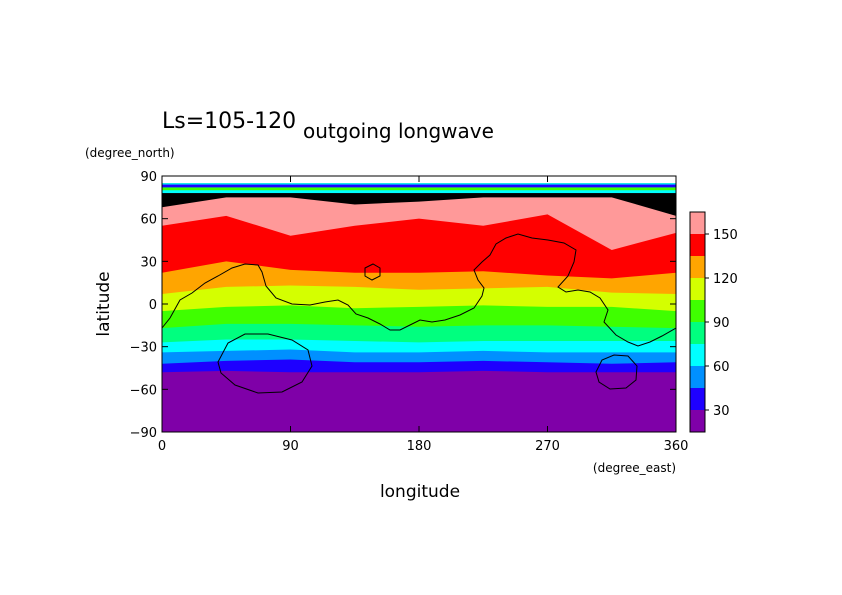  What do you see at coordinates (398, 131) in the screenshot?
I see `chart-title: outgoing longwave` at bounding box center [398, 131].